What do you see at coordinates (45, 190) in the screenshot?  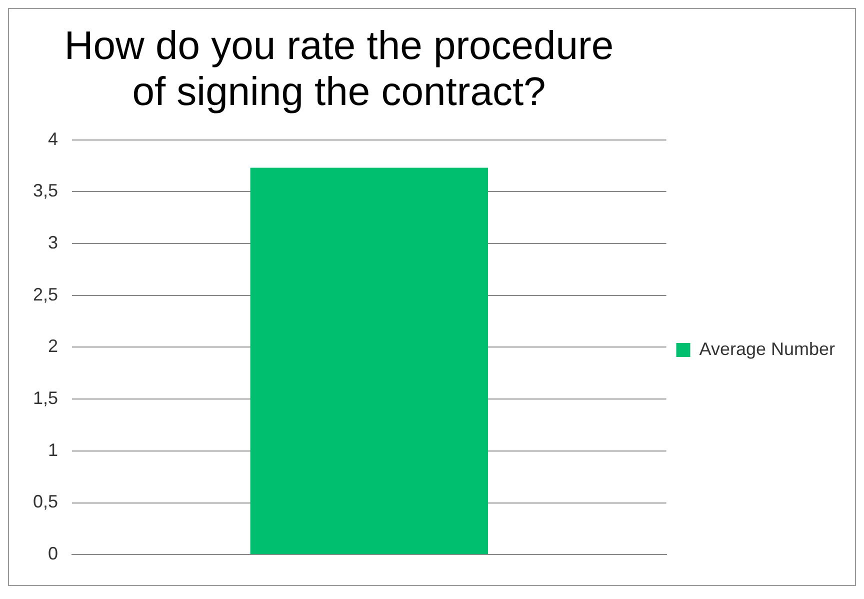 I see `y-tick-label: 3,5` at bounding box center [45, 190].